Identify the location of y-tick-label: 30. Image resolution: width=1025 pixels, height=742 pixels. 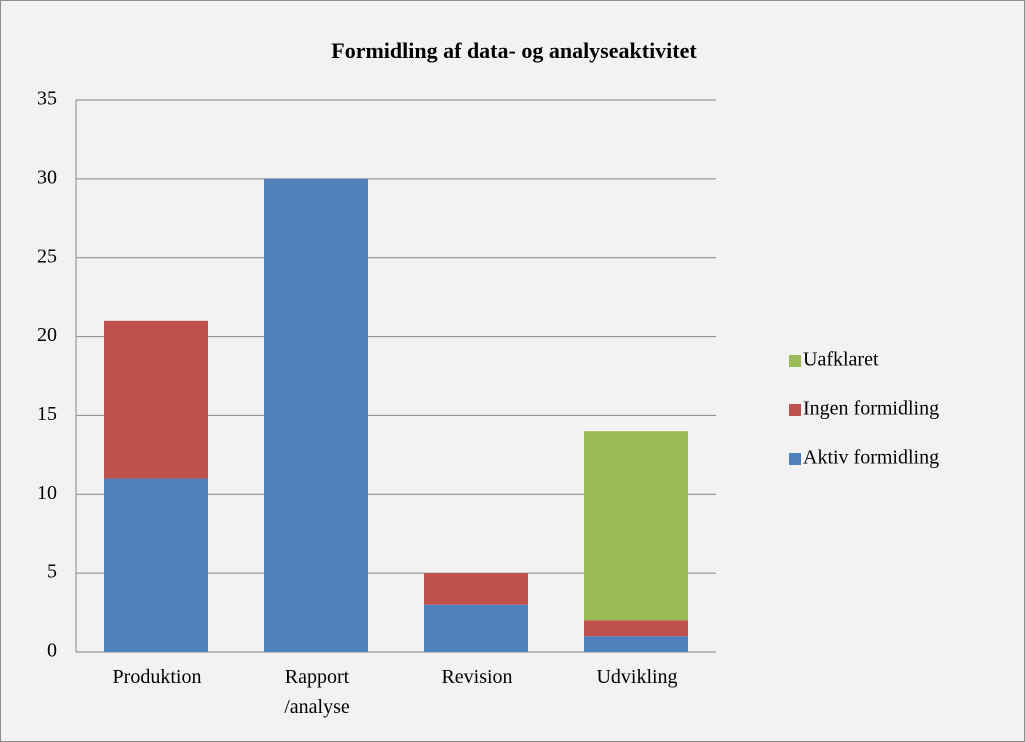
(47, 177).